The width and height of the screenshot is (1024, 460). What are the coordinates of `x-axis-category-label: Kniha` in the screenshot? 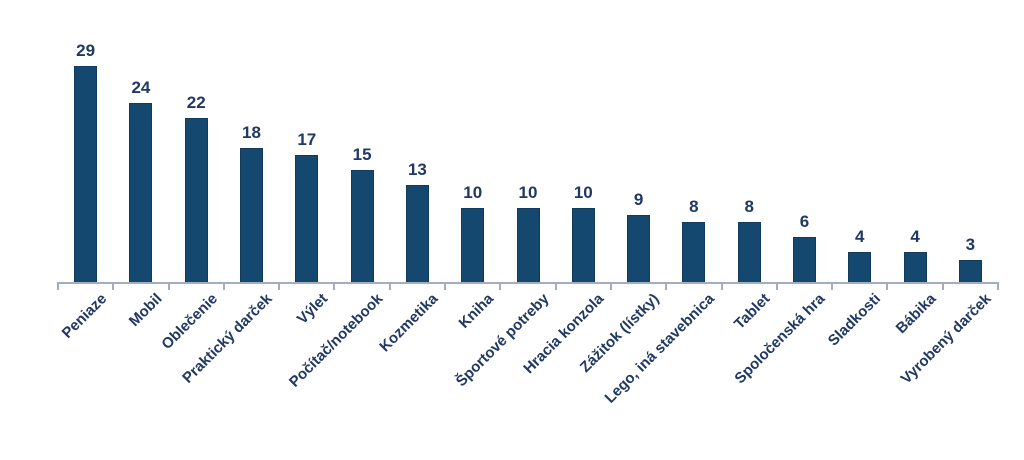 It's located at (476, 311).